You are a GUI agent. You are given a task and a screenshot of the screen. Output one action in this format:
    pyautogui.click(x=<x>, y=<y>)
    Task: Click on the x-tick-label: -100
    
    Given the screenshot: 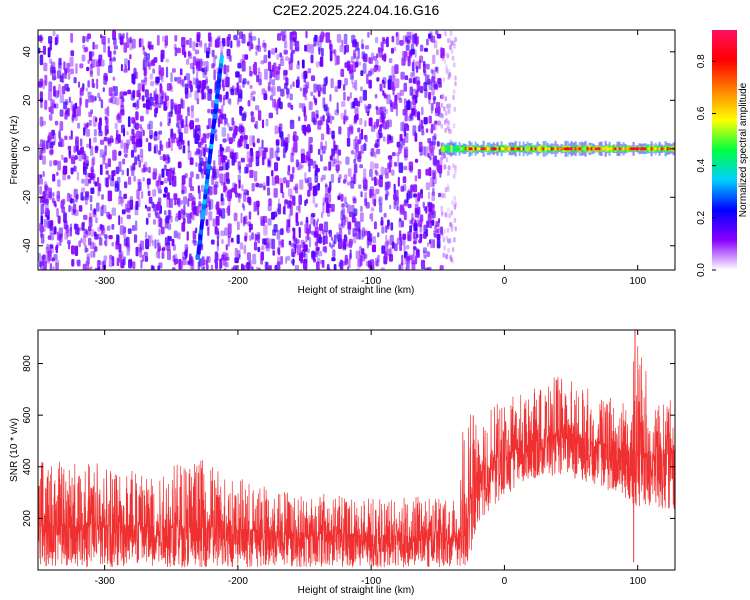 What is the action you would take?
    pyautogui.click(x=371, y=581)
    